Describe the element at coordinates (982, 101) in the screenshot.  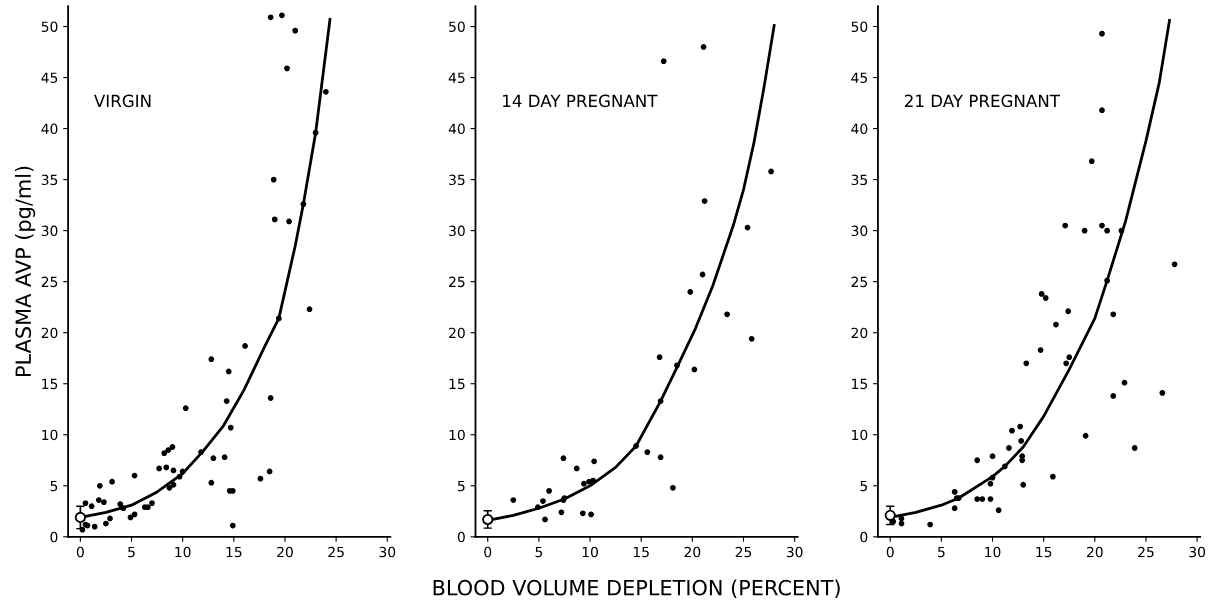
I see `annotation: 21 DAY PREGNANT` at that location.